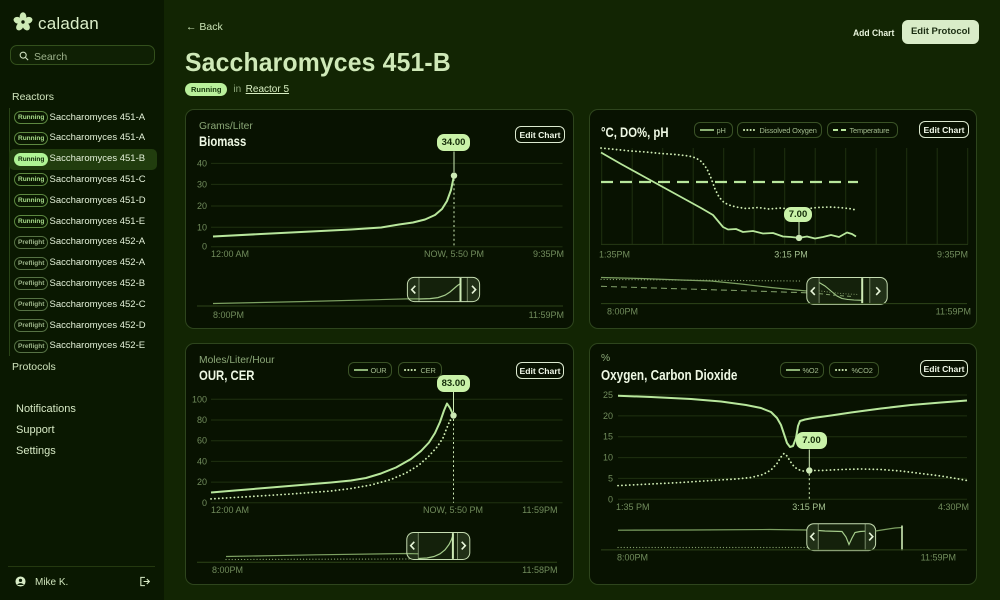  What do you see at coordinates (608, 395) in the screenshot?
I see `svg-text: 25` at bounding box center [608, 395].